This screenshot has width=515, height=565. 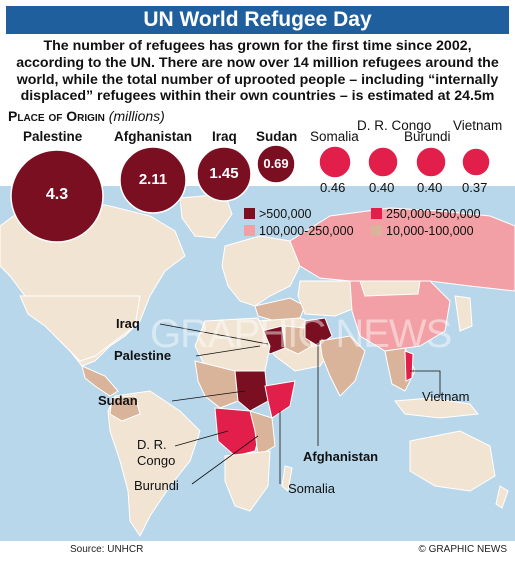 What do you see at coordinates (425, 383) in the screenshot?
I see `callout-line-vietnam` at bounding box center [425, 383].